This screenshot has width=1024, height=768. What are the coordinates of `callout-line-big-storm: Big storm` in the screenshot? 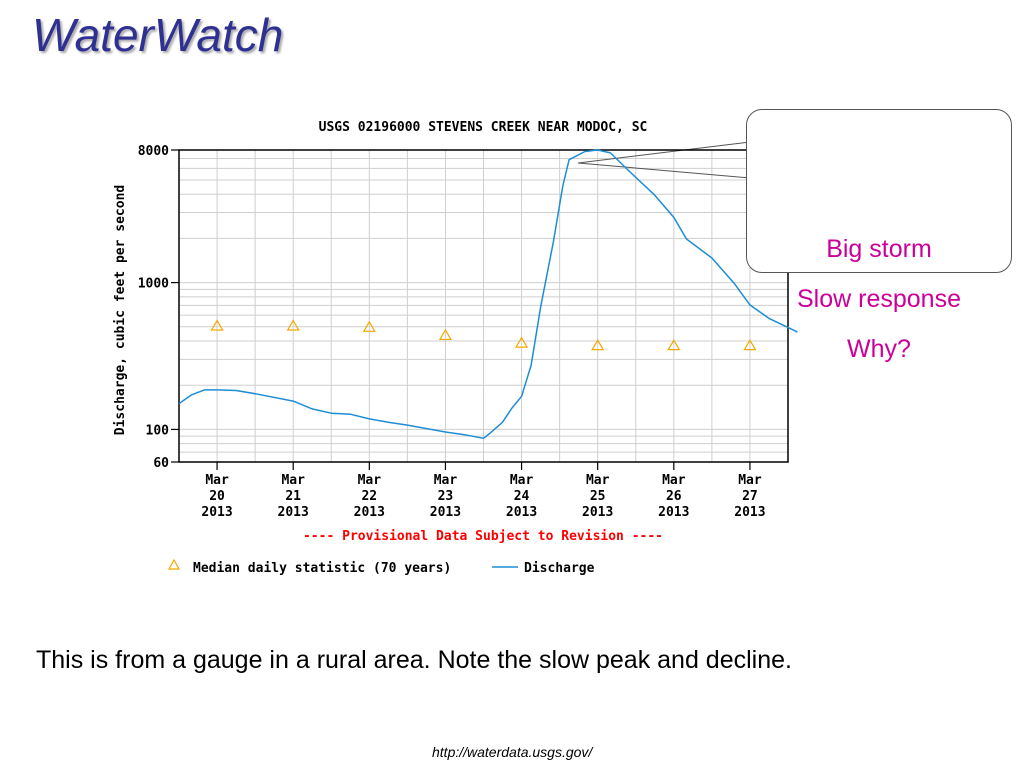 It's located at (879, 249).